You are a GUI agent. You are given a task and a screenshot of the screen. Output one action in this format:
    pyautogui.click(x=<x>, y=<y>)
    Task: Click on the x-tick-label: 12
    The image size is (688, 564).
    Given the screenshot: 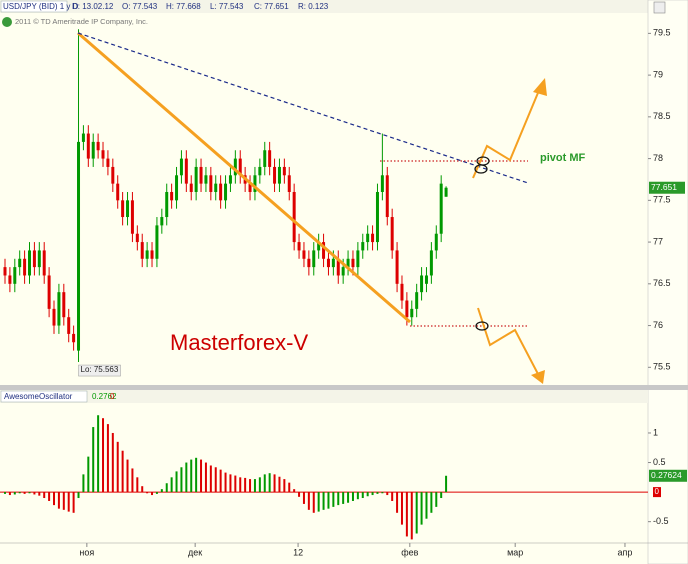 What is the action you would take?
    pyautogui.click(x=298, y=552)
    